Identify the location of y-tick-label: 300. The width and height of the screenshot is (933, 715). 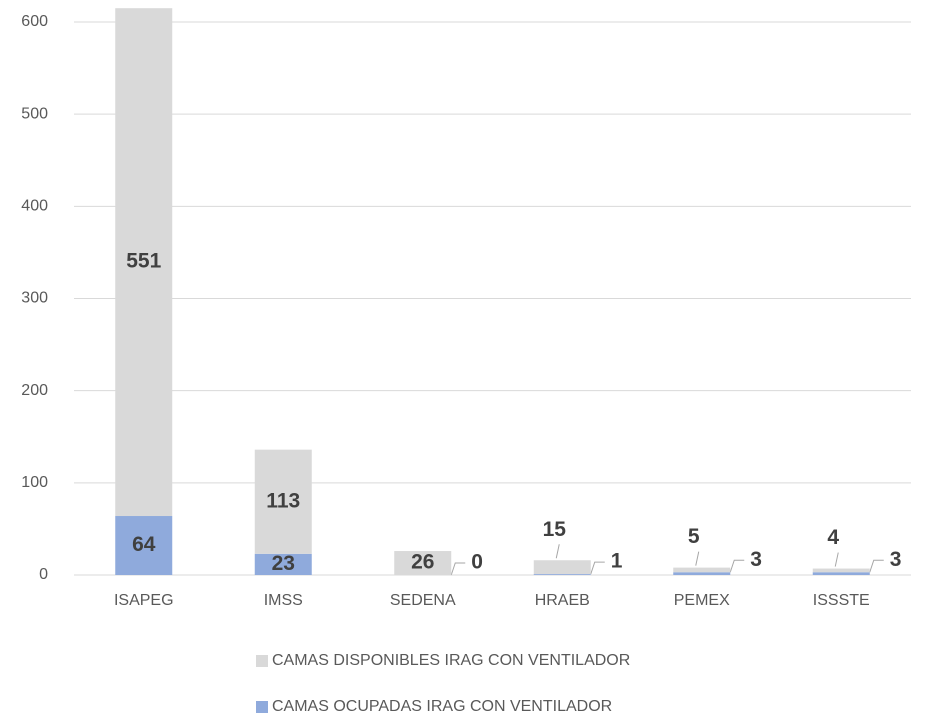
(34, 298).